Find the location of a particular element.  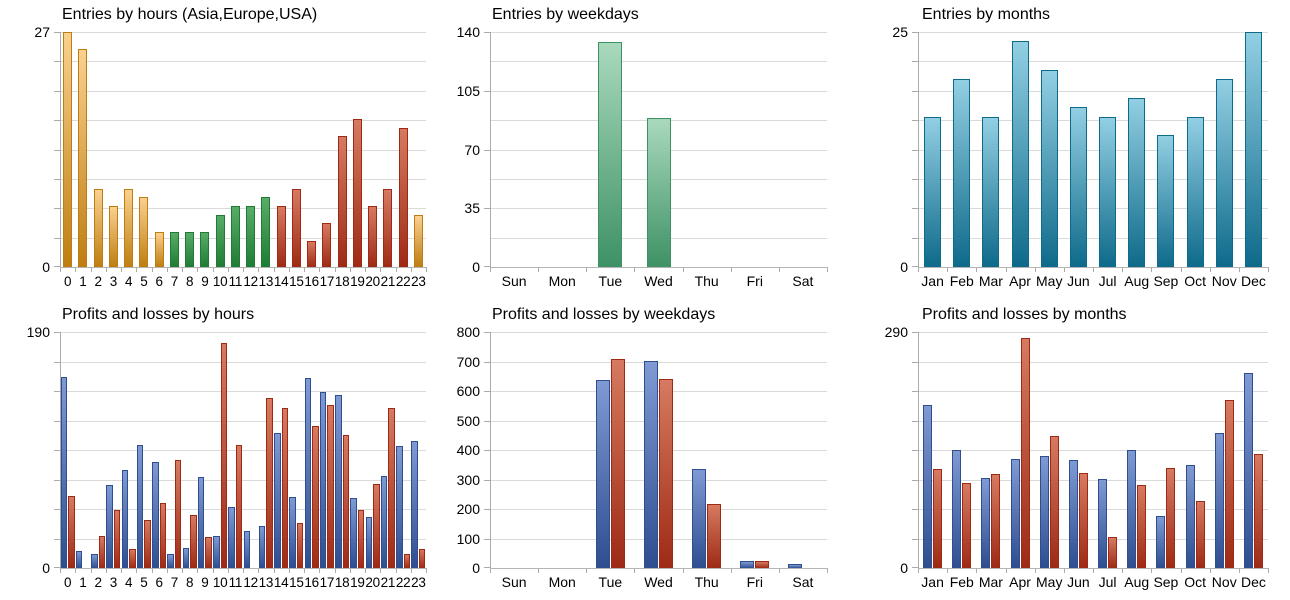

bar-losses-Jan is located at coordinates (938, 518).